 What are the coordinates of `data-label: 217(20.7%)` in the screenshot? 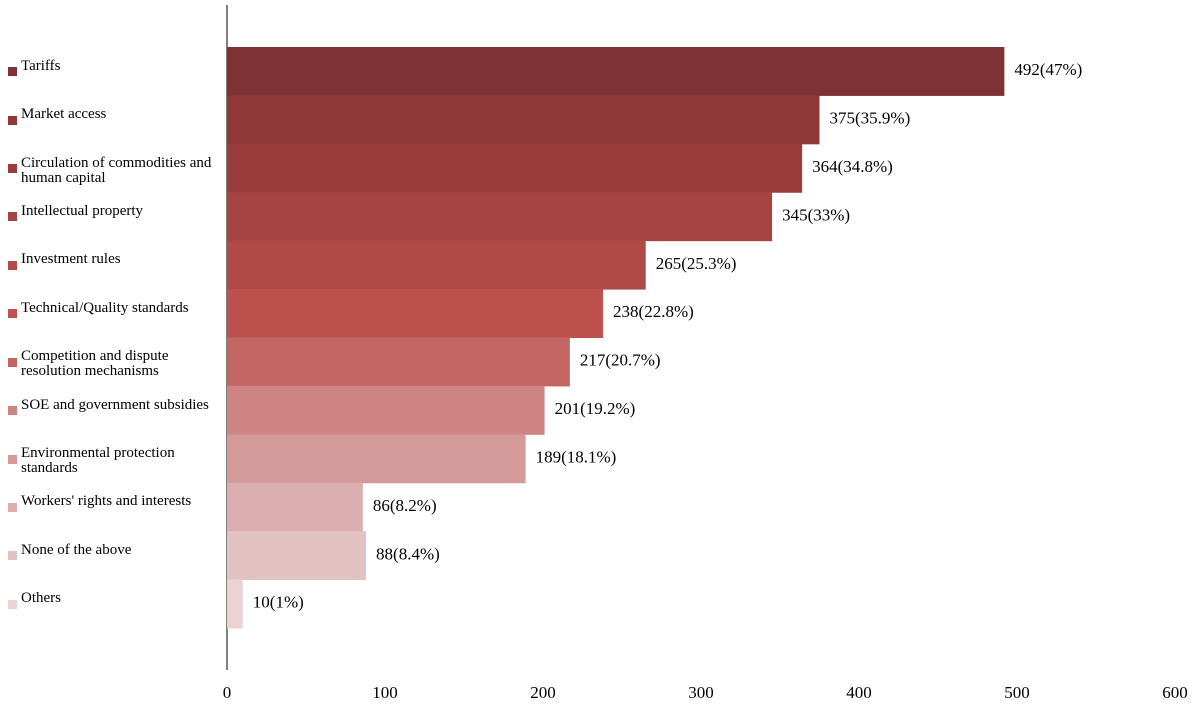 It's located at (620, 360).